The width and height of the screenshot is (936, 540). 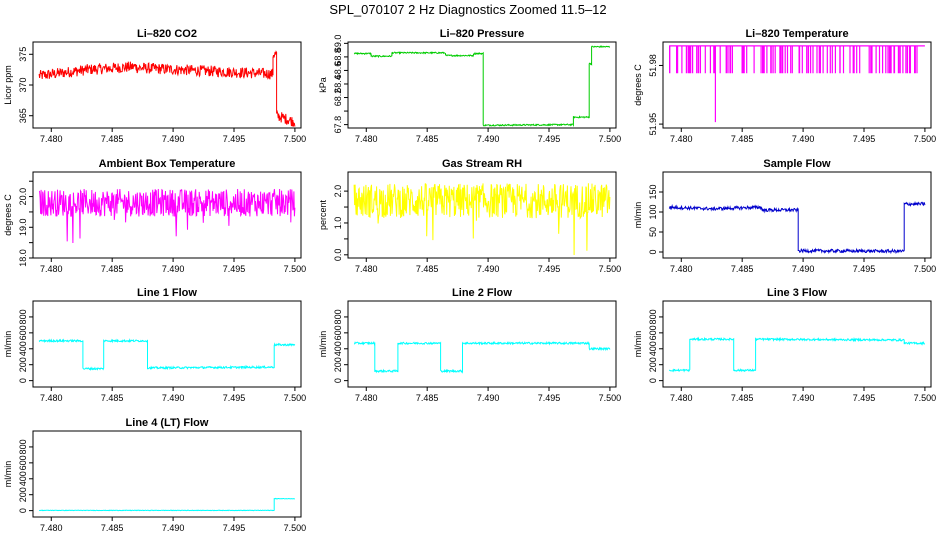 I want to click on panel-title: Line 3 Flow, so click(x=797, y=293).